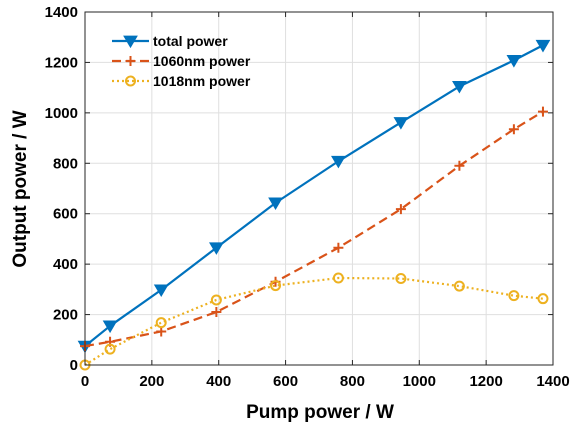 This screenshot has width=578, height=427. Describe the element at coordinates (202, 61) in the screenshot. I see `legend-label: 1060nm power` at that location.